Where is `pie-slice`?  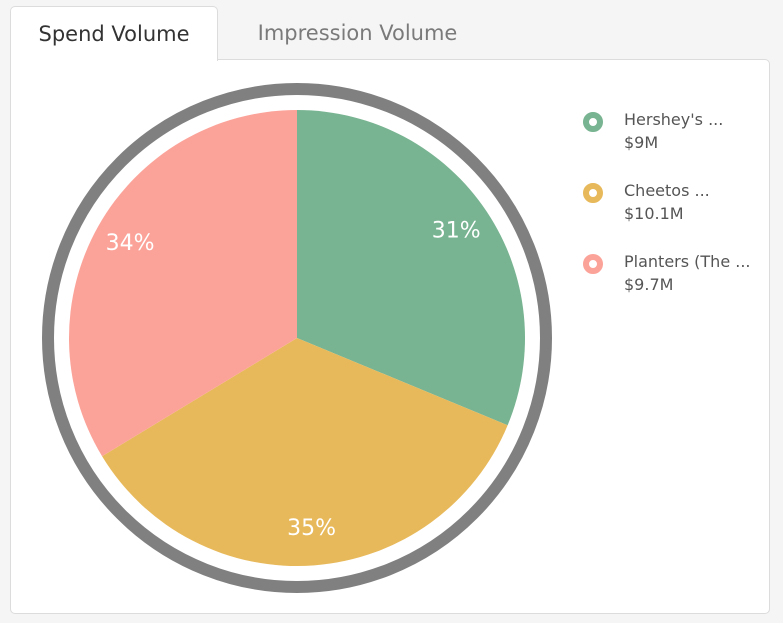
pie-slice is located at coordinates (411, 268).